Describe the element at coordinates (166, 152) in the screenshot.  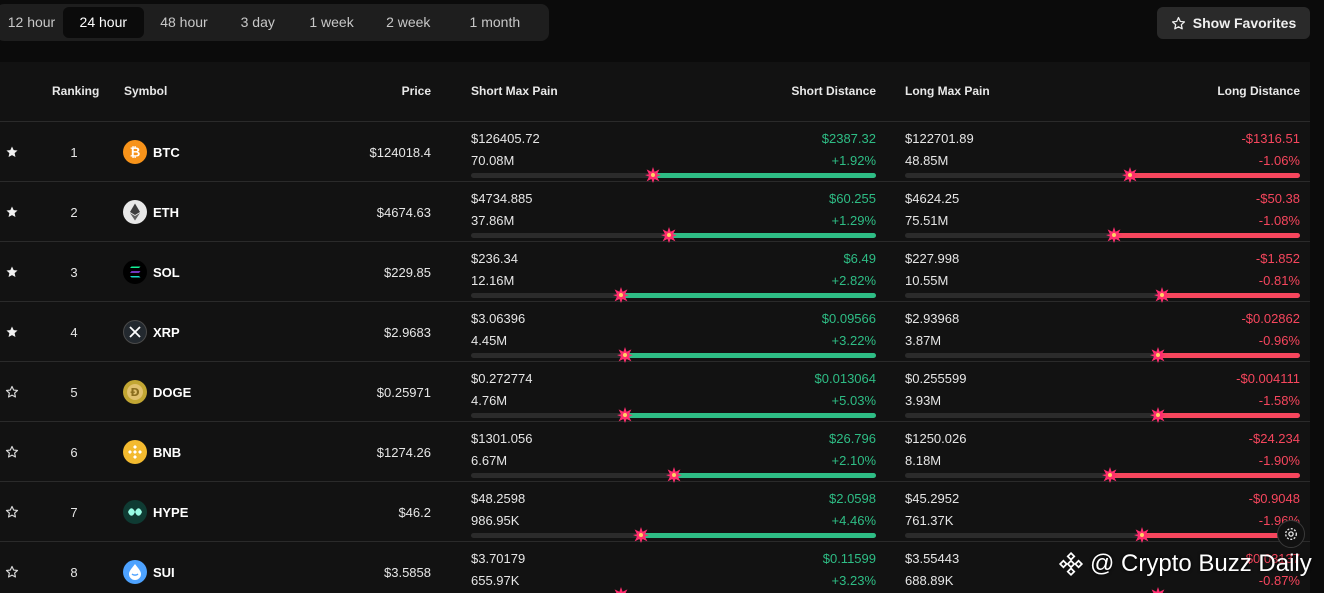
I see `symbol-cell: BTC` at that location.